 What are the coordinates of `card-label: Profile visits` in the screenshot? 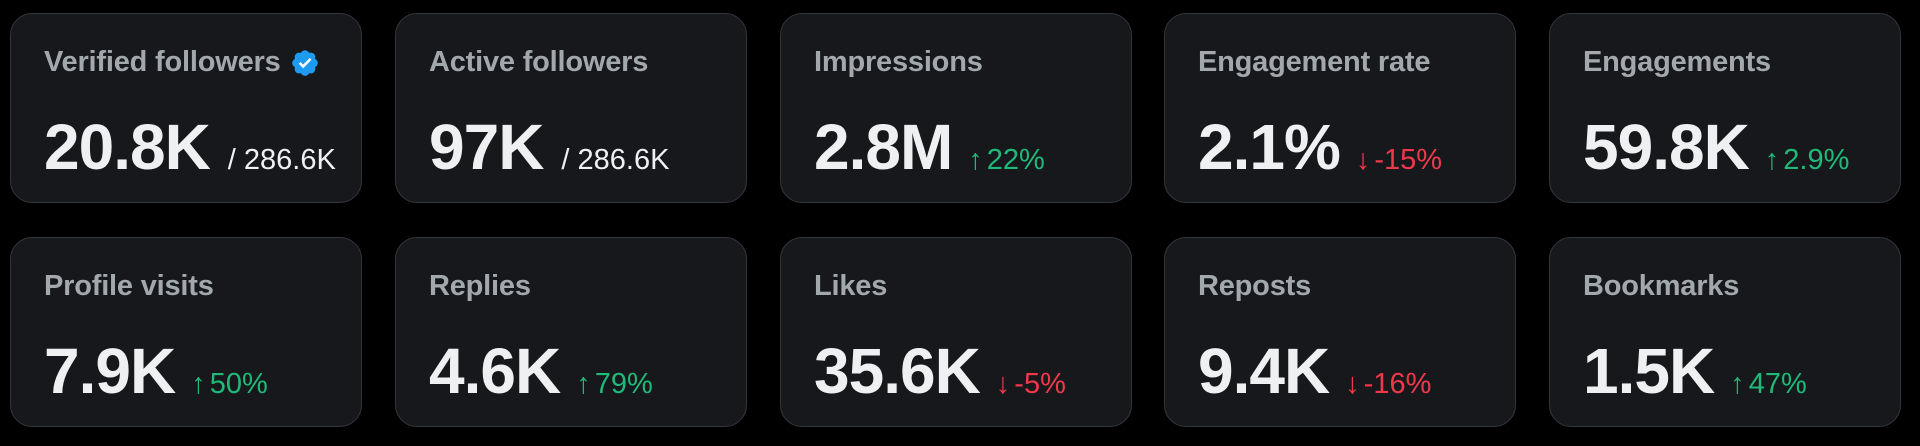 It's located at (129, 286).